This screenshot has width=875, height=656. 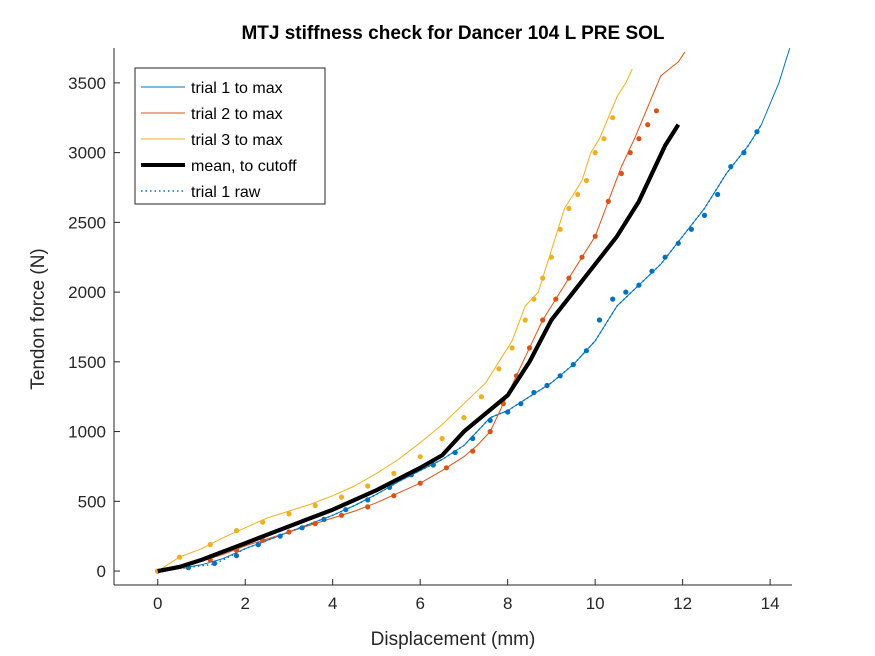 I want to click on y-tick-label: 0, so click(x=101, y=571).